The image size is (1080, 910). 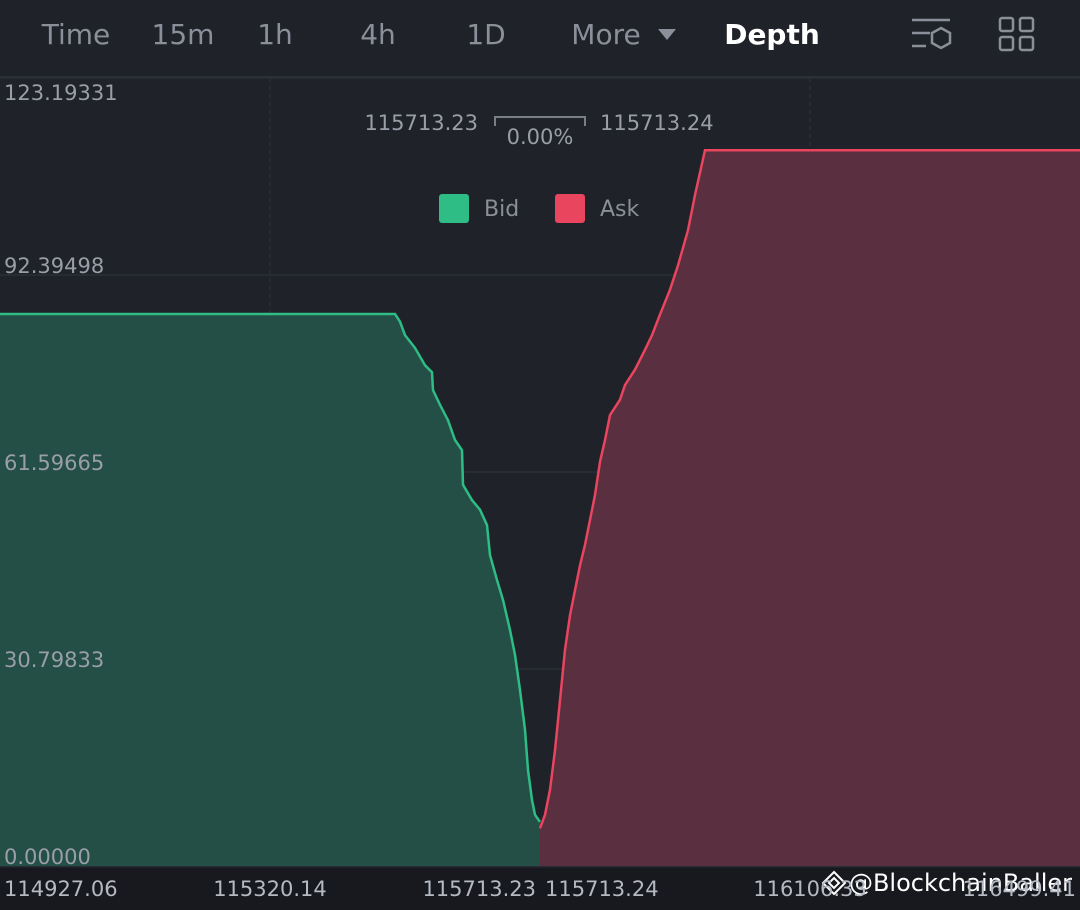 What do you see at coordinates (479, 889) in the screenshot?
I see `x-tick-label: 115713.23` at bounding box center [479, 889].